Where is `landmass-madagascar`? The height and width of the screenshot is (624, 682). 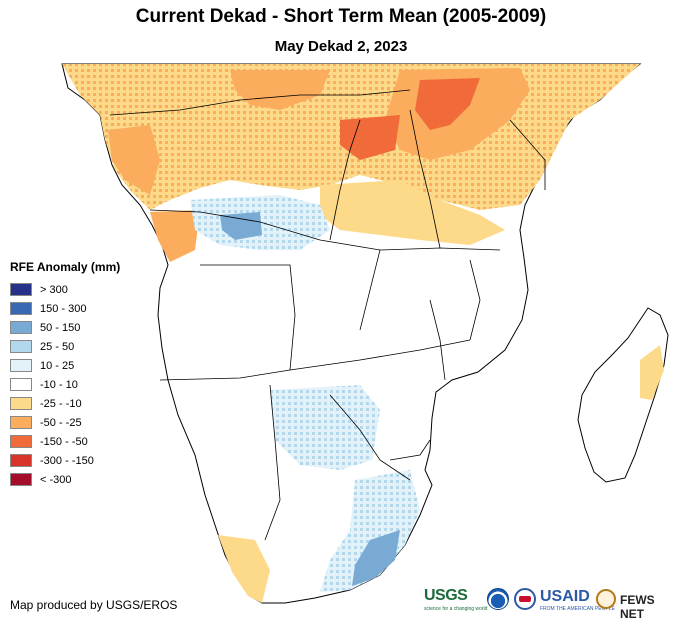
landmass-madagascar is located at coordinates (623, 395).